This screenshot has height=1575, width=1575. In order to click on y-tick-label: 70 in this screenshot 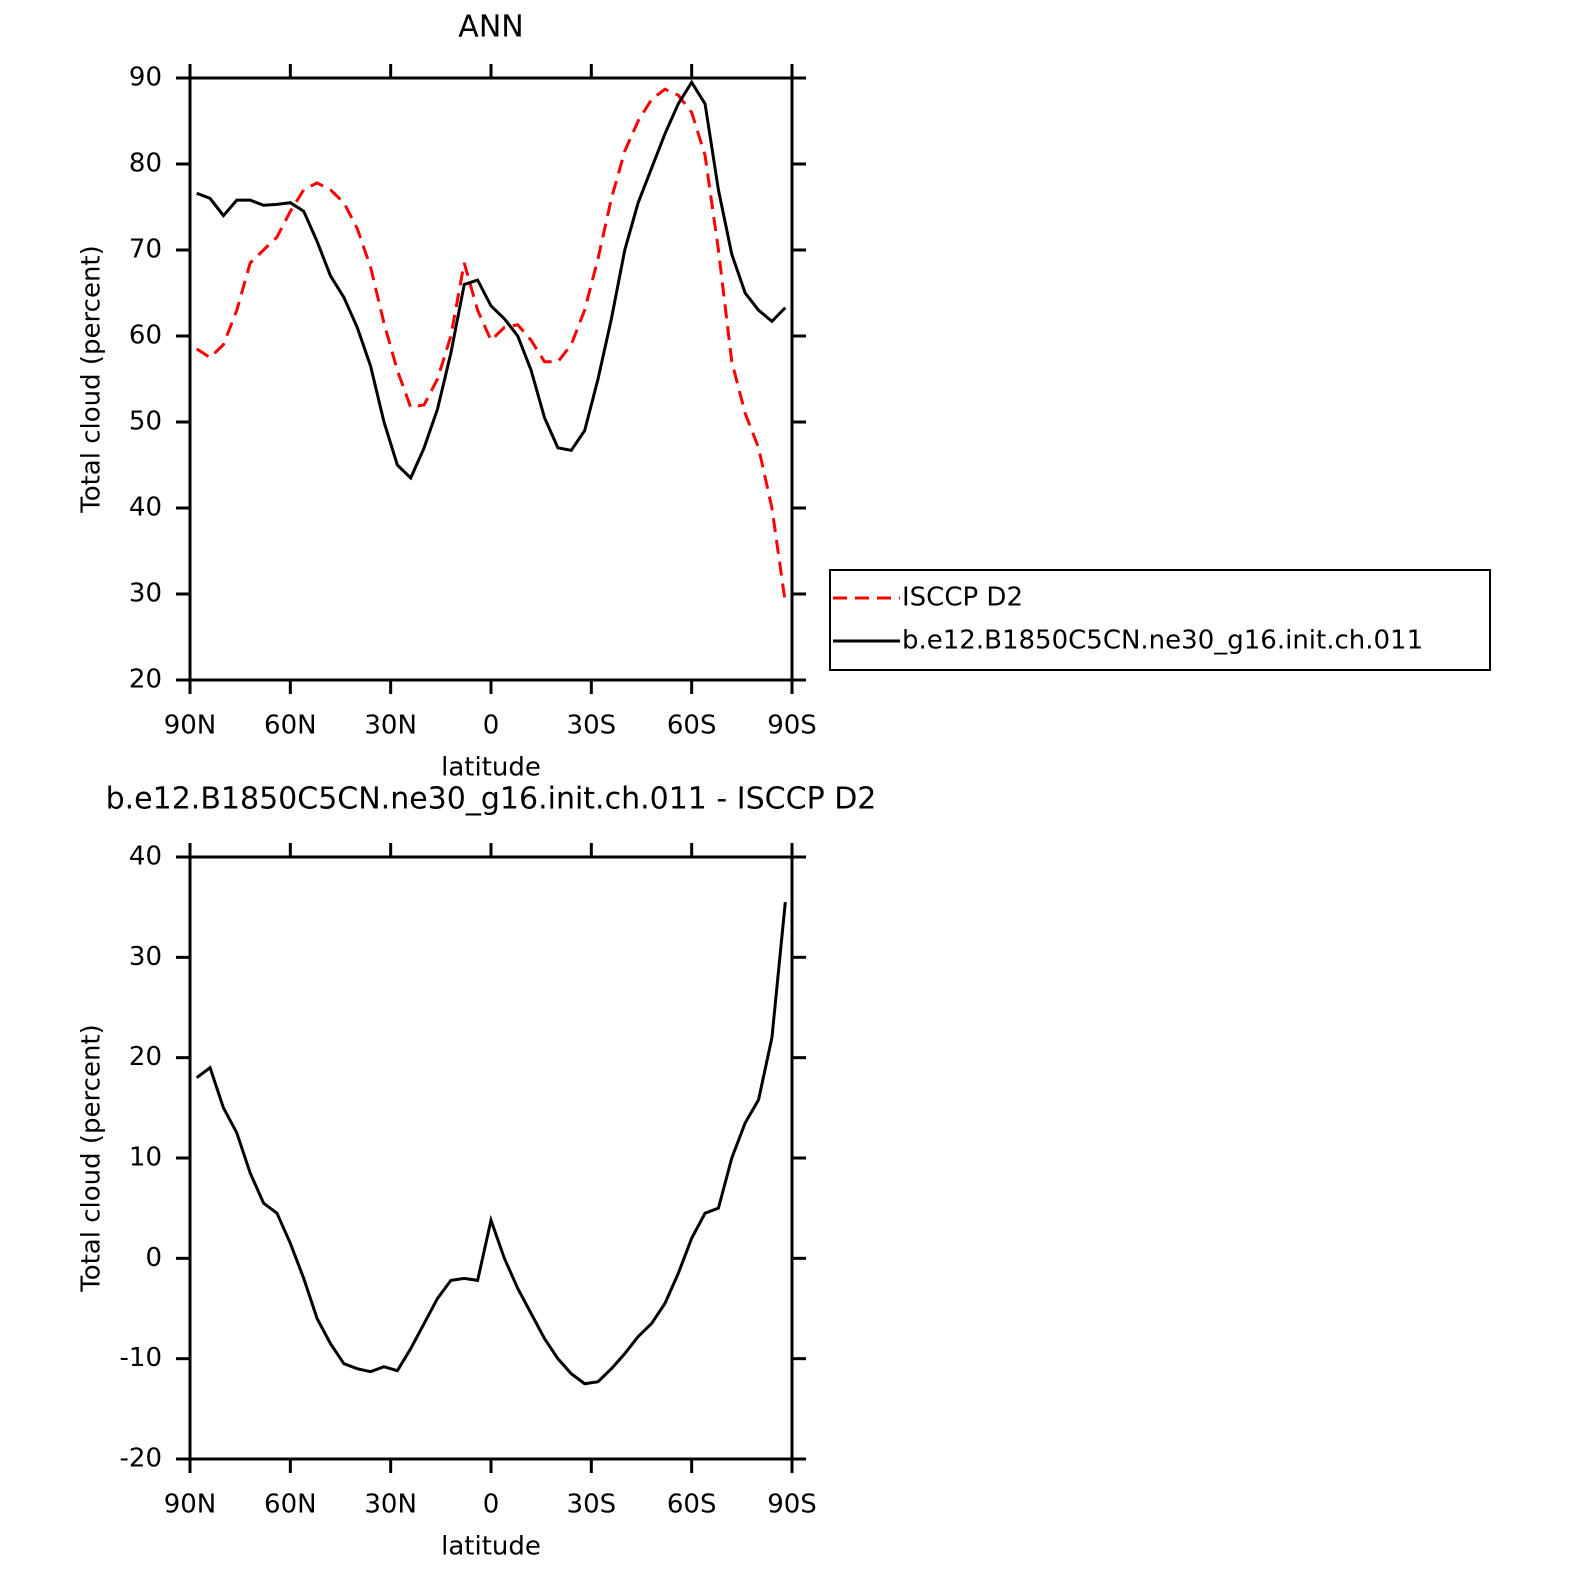, I will do `click(145, 250)`.